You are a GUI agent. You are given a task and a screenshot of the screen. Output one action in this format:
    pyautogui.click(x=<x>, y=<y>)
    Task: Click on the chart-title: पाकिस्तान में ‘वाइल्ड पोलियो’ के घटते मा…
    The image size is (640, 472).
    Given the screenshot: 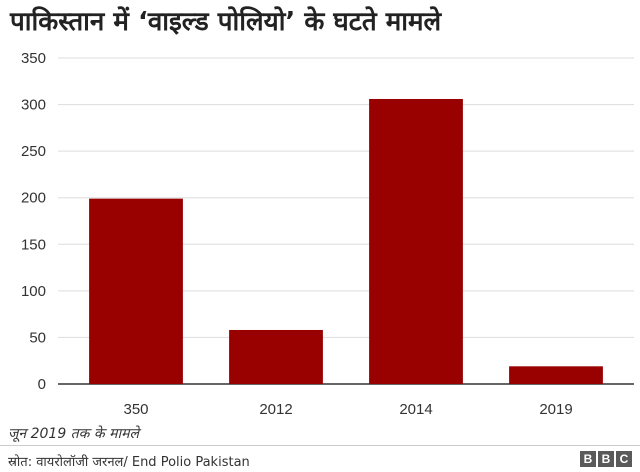 What is the action you would take?
    pyautogui.click(x=226, y=22)
    